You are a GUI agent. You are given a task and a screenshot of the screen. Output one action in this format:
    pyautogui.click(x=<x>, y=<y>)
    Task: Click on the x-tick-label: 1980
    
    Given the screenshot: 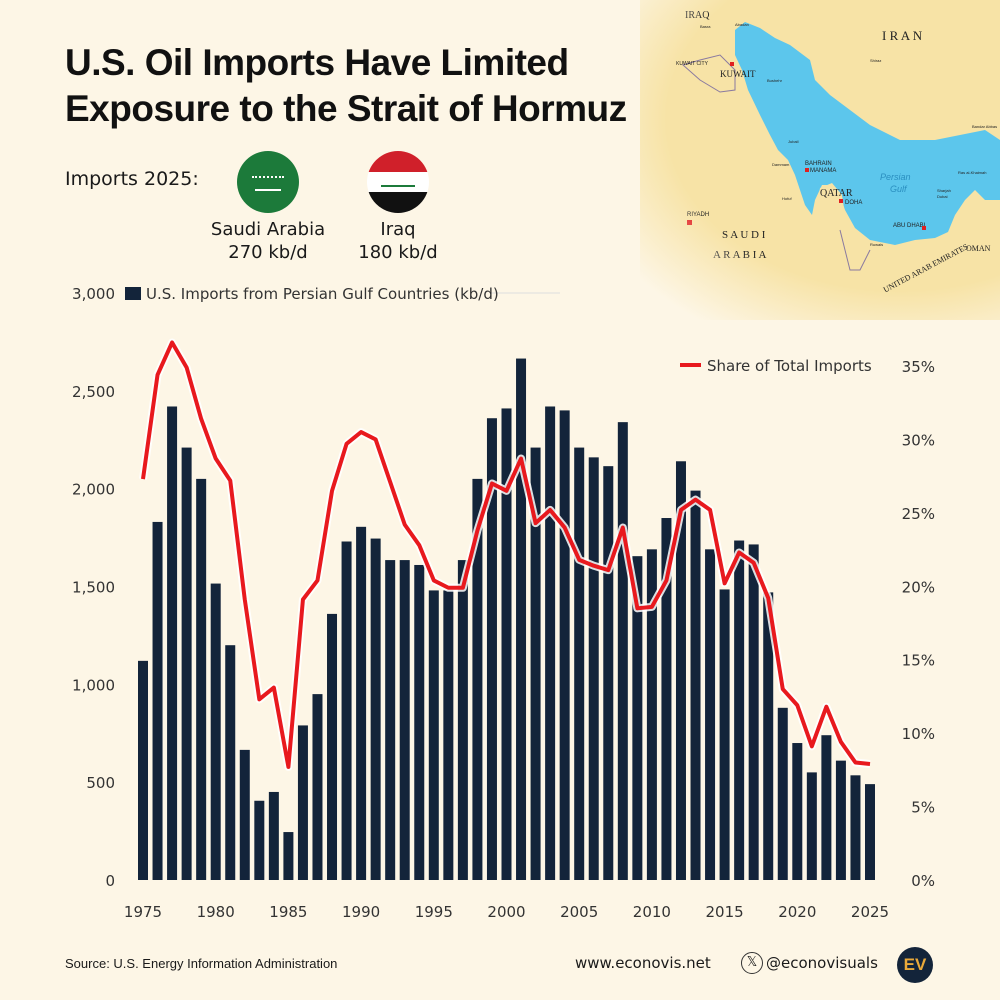 What is the action you would take?
    pyautogui.click(x=216, y=912)
    